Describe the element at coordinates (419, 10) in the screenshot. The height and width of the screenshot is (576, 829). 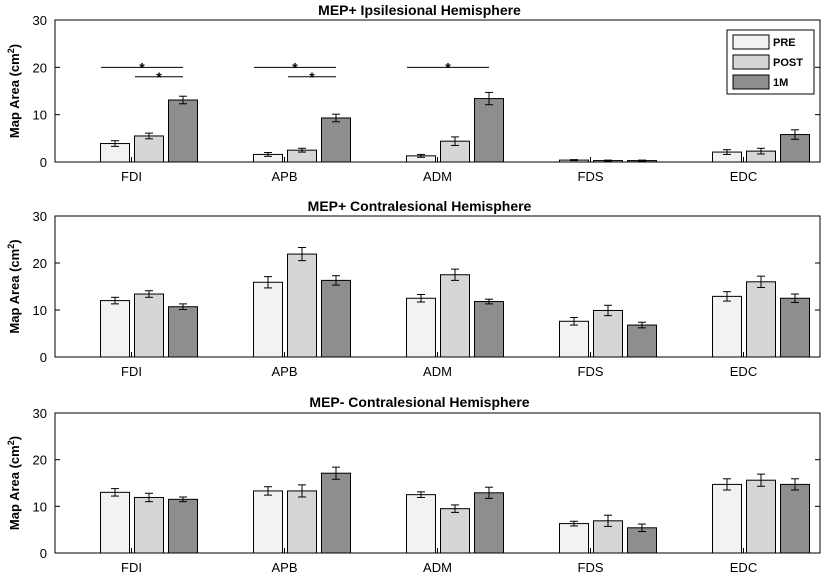
I see `chart-title: MEP+ Ipsilesional Hemisphere` at that location.